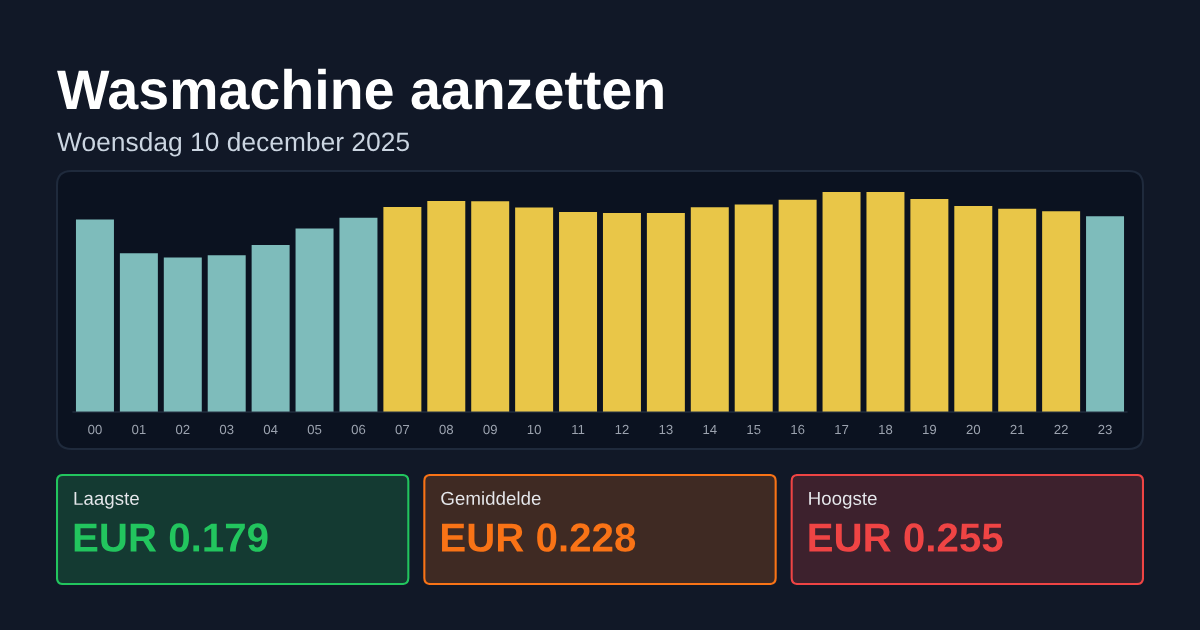 This screenshot has height=630, width=1200. What do you see at coordinates (95, 429) in the screenshot?
I see `x-tick-label: 00` at bounding box center [95, 429].